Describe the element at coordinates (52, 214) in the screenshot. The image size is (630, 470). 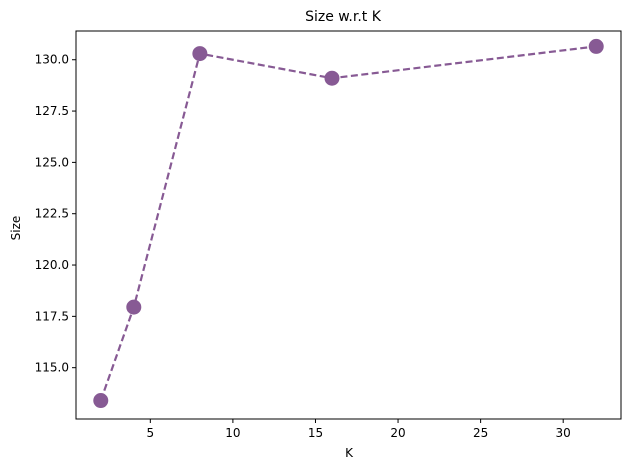
I see `y-tick-label: 122.5` at that location.